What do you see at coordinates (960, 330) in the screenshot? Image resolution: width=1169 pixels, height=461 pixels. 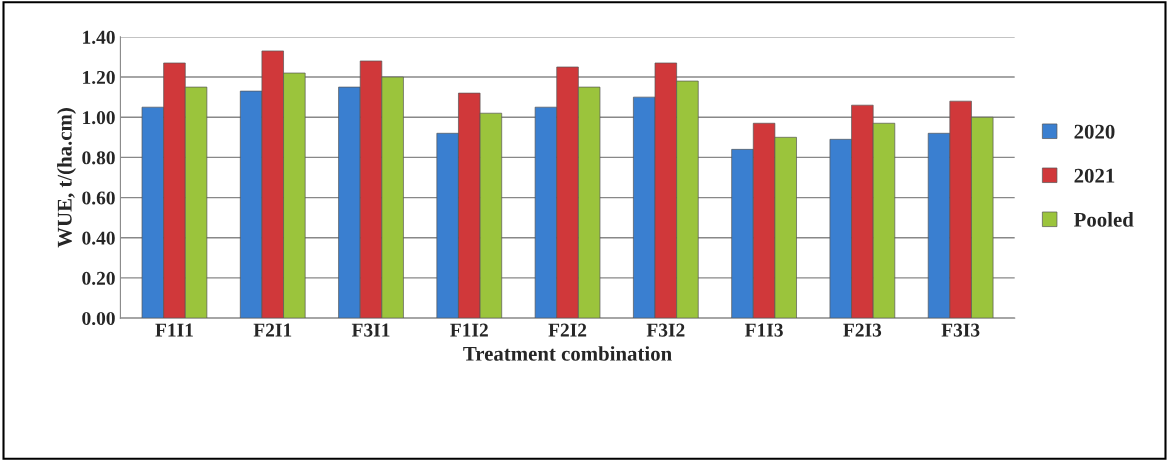 I see `x-tick-label: F3I3` at bounding box center [960, 330].